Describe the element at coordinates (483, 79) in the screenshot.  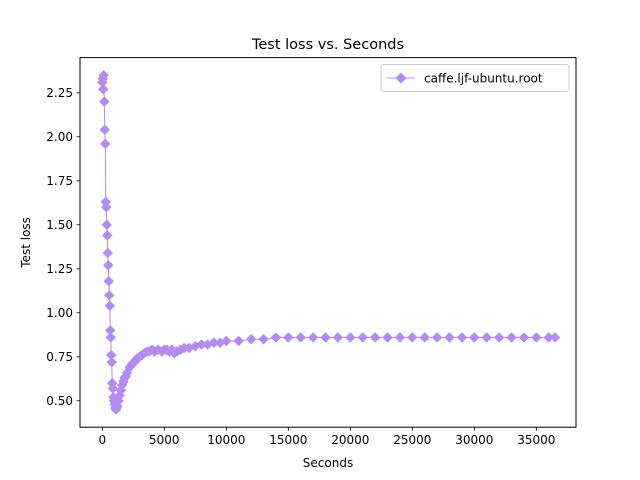
I see `legend-label: caffe.ljf-ubuntu.root` at that location.